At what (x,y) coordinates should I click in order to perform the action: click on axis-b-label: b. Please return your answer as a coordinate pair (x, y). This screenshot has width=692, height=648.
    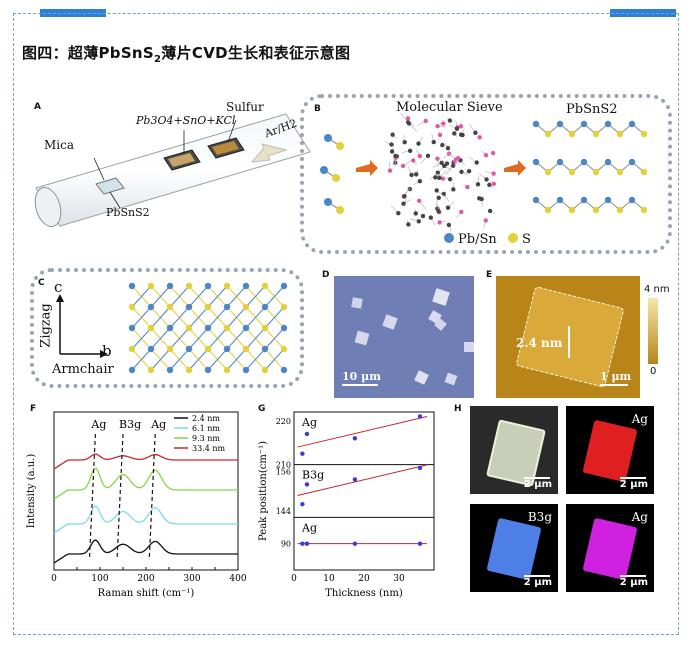
    Looking at the image, I should click on (107, 351).